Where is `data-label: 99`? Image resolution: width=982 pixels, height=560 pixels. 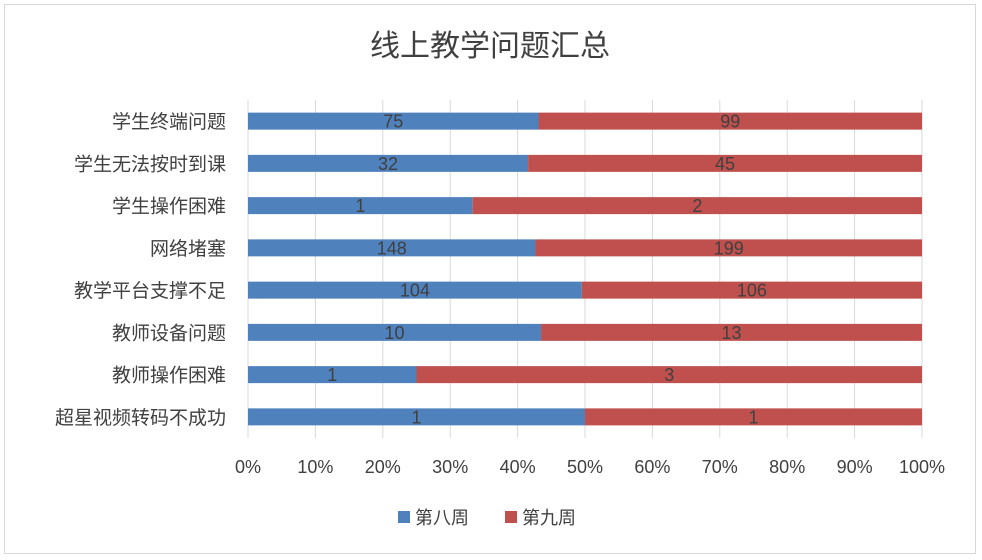 data-label: 99 is located at coordinates (730, 122).